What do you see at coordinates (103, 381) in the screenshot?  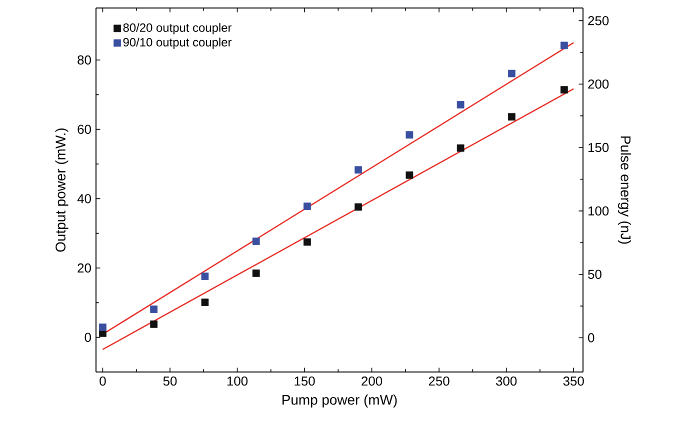 I see `x-tick-label: 0` at bounding box center [103, 381].